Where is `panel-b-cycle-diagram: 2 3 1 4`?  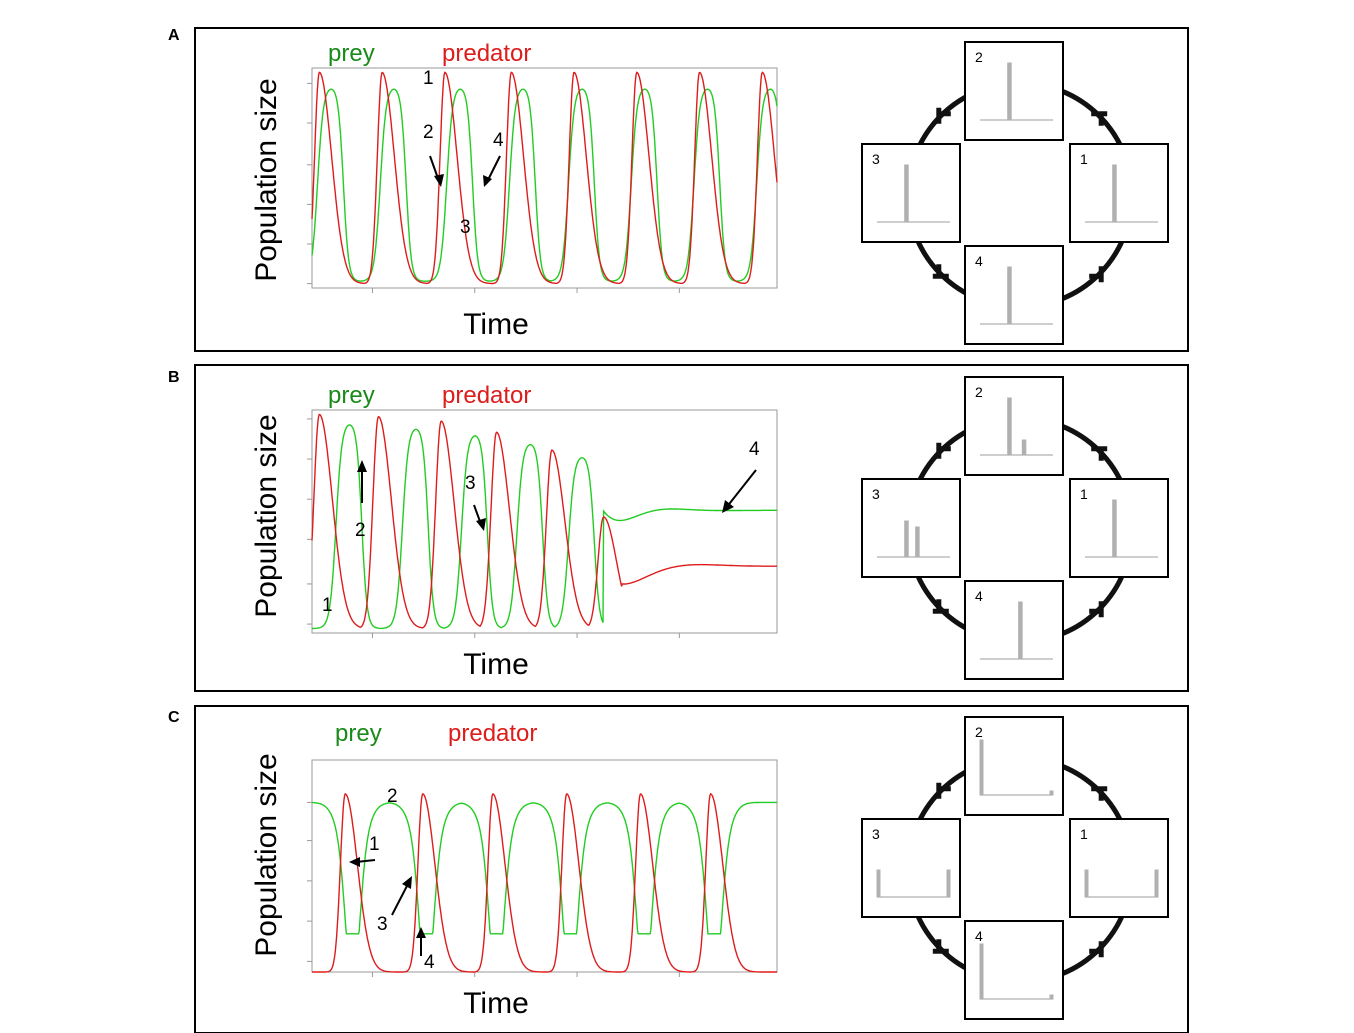 panel-b-cycle-diagram: 2 3 1 4 is located at coordinates (1015, 528).